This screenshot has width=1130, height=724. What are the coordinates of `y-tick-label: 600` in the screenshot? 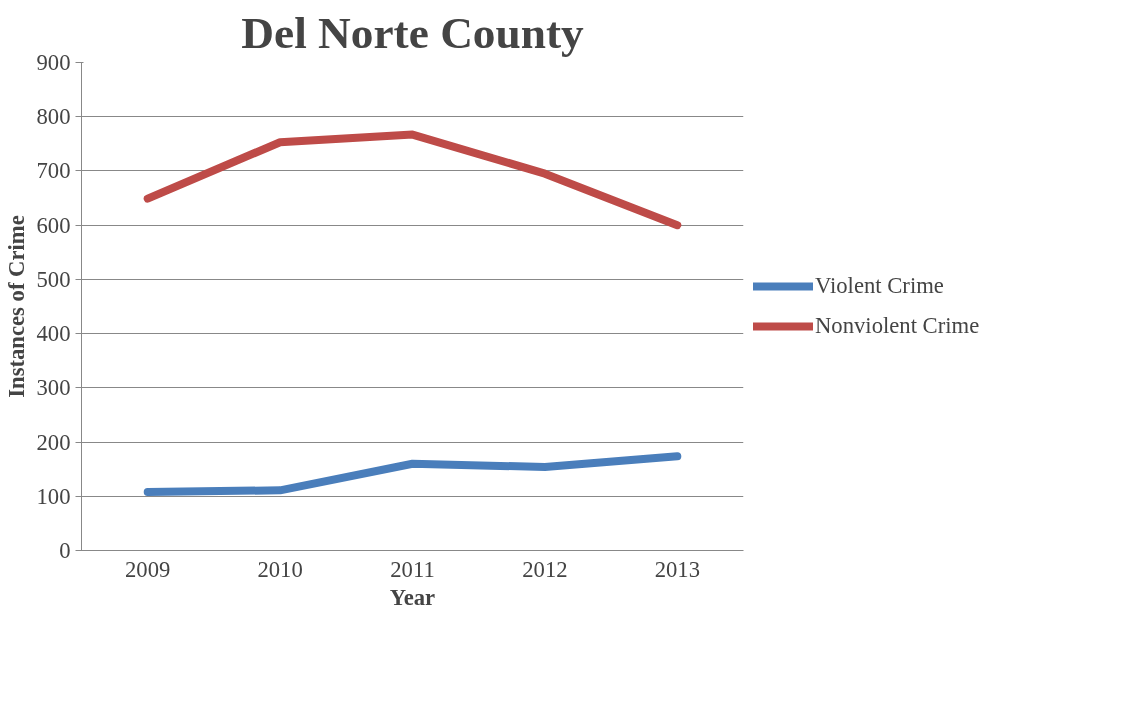 It's located at (53, 225).